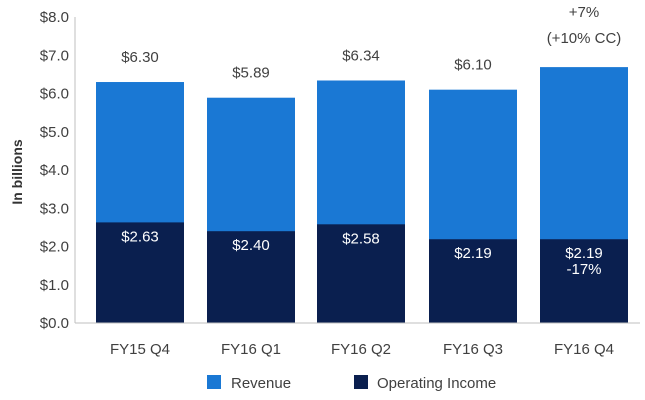 The image size is (645, 400). Describe the element at coordinates (54, 94) in the screenshot. I see `y-tick-label: $6.0` at that location.